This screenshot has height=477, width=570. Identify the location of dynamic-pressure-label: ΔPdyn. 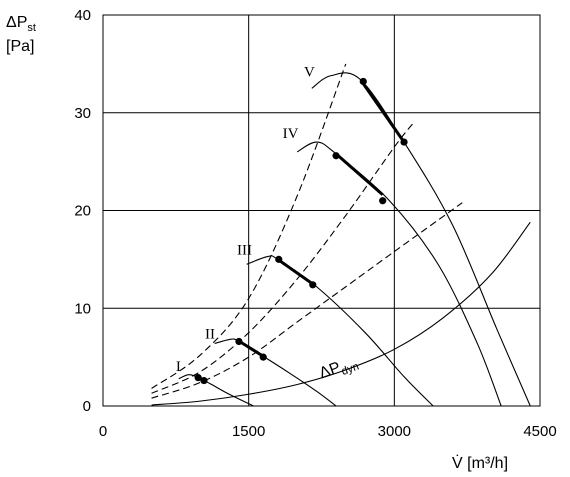
(339, 369).